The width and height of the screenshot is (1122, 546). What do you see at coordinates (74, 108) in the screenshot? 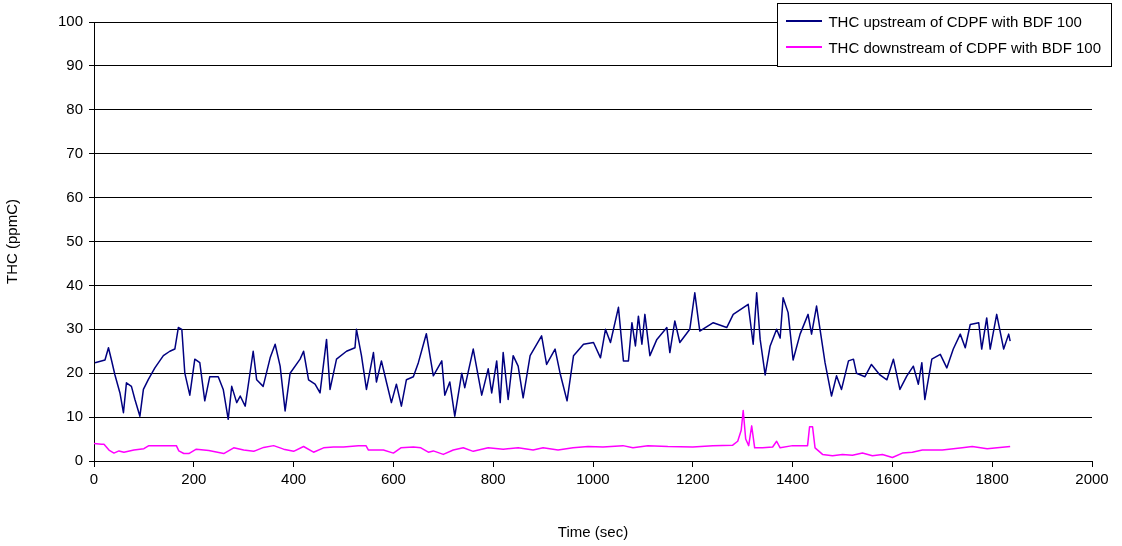
I see `y-tick-label: 80` at bounding box center [74, 108].